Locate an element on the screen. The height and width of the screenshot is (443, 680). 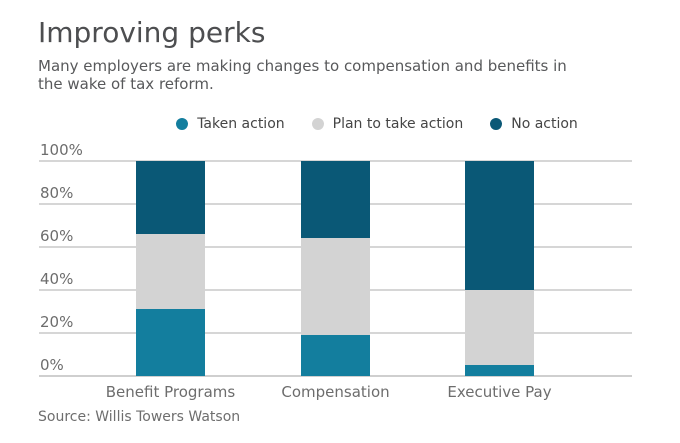
x-category-label: Benefit Programs is located at coordinates (170, 392).